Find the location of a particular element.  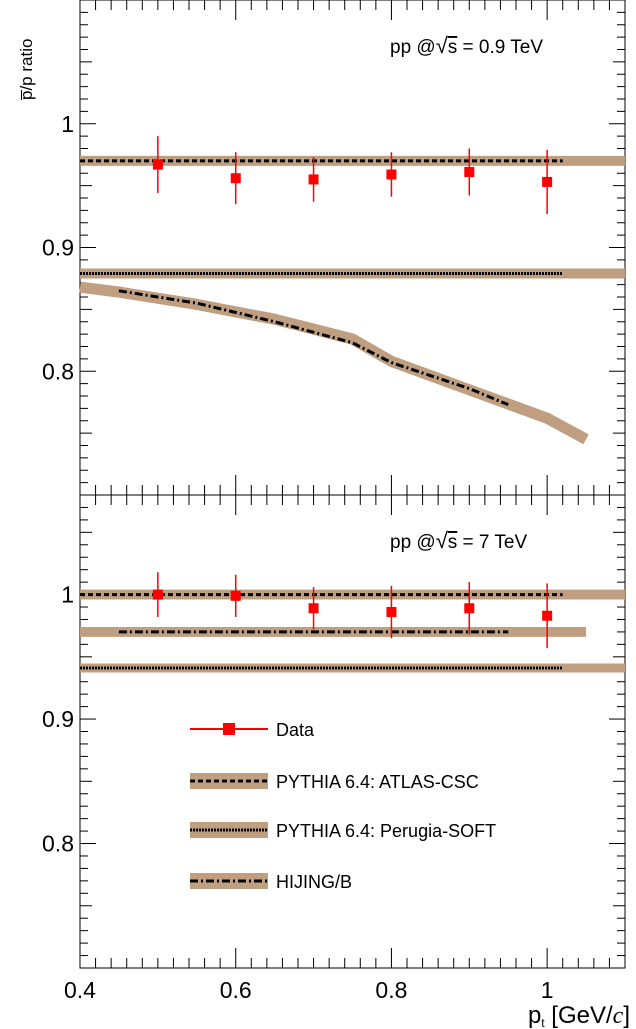

x-tick-label: 0.4 is located at coordinates (80, 990).